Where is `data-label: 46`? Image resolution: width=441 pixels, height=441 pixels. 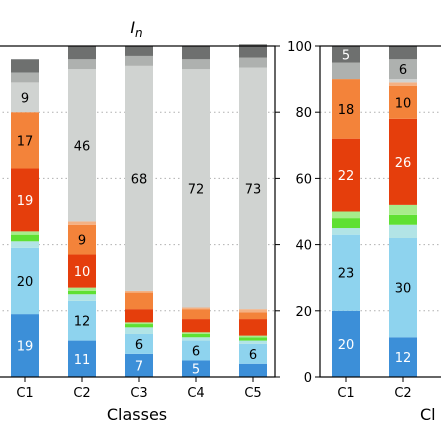
data-label: 46 is located at coordinates (82, 146).